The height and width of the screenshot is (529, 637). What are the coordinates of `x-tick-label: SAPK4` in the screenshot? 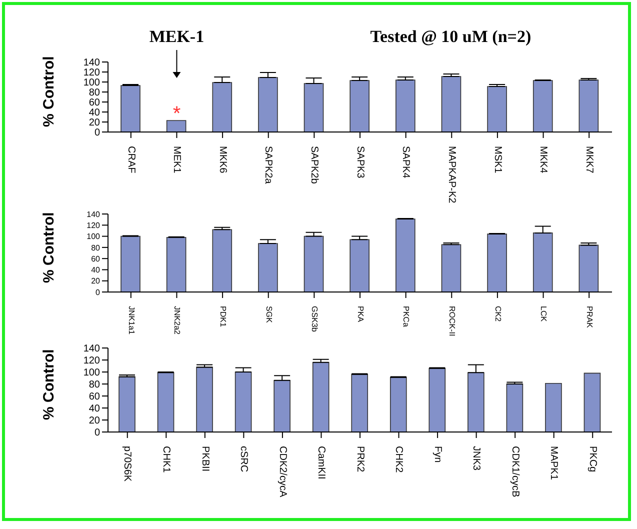 It's located at (406, 162).